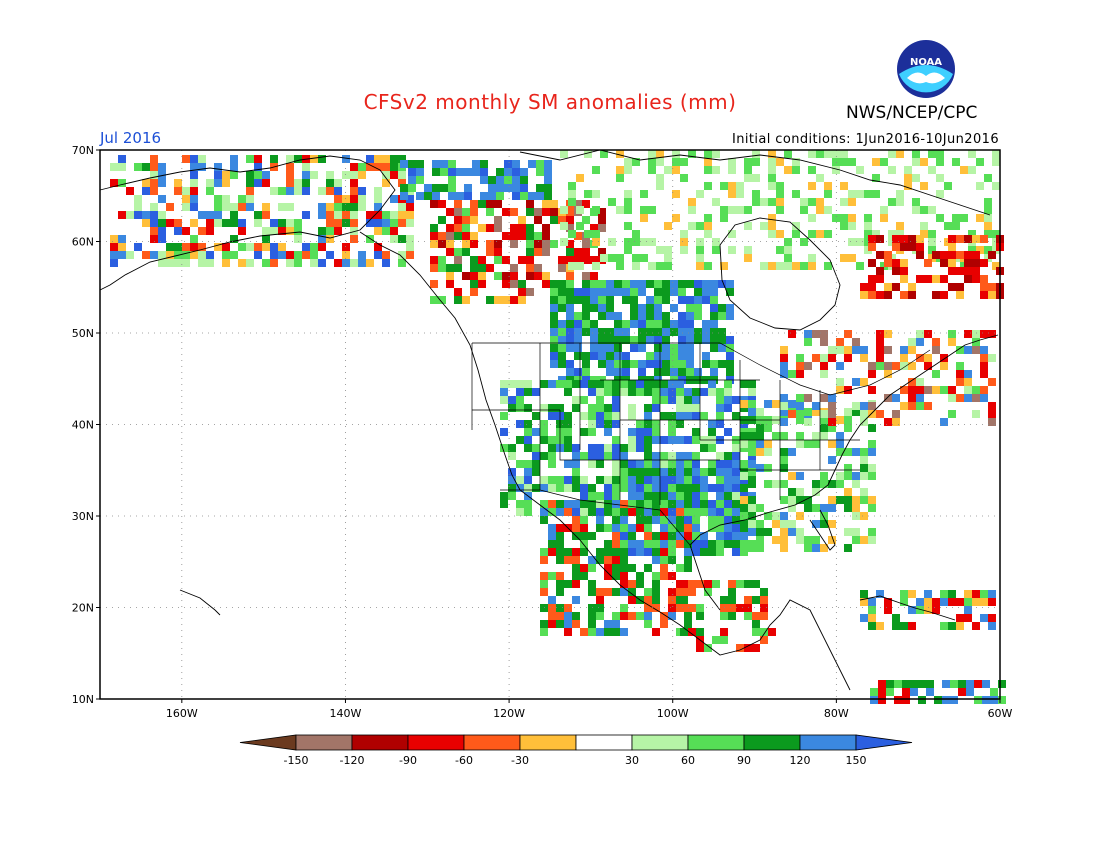 The height and width of the screenshot is (850, 1100). What do you see at coordinates (660, 742) in the screenshot?
I see `colorbar-box` at bounding box center [660, 742].